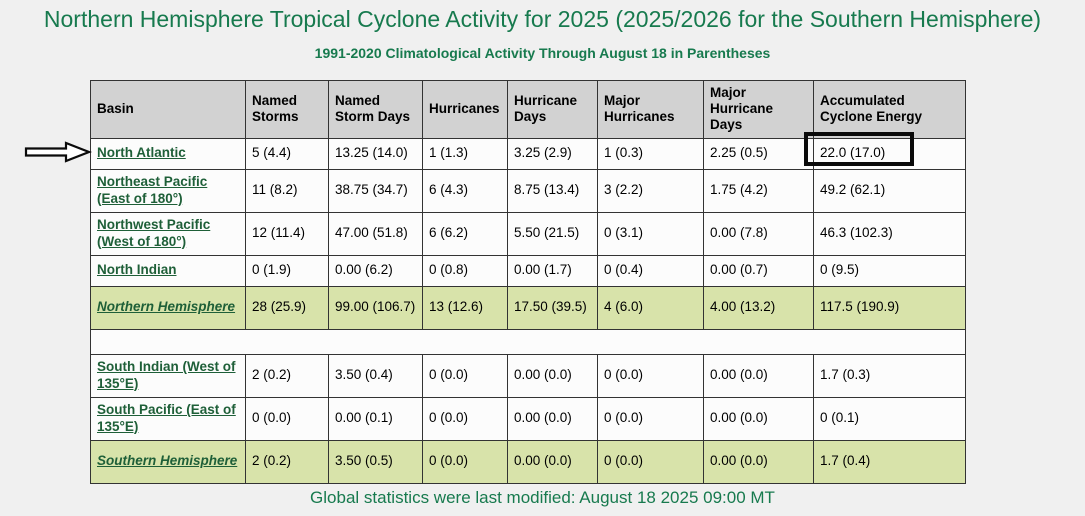  Describe the element at coordinates (889, 418) in the screenshot. I see `table-cell: 0 (0.1)` at that location.